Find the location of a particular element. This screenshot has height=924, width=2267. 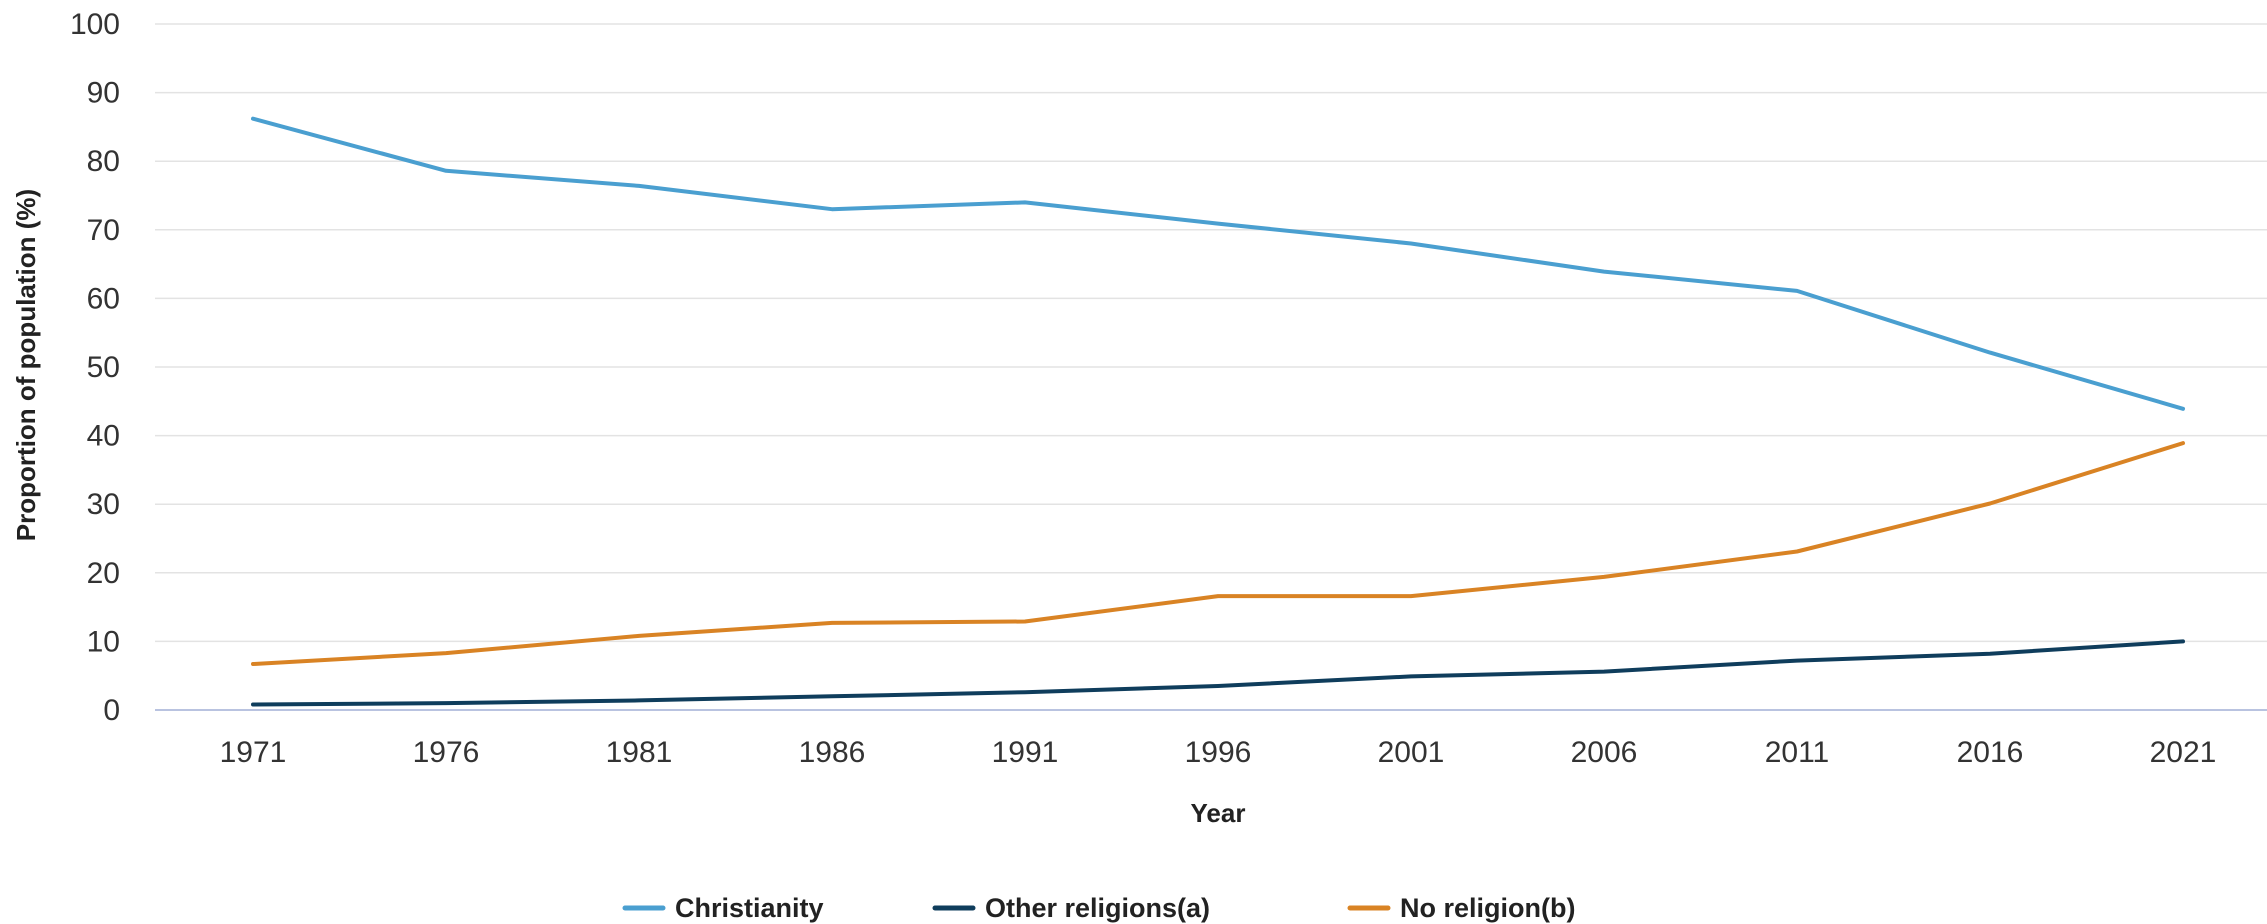

legend-label: Other religions(a) is located at coordinates (1097, 908).